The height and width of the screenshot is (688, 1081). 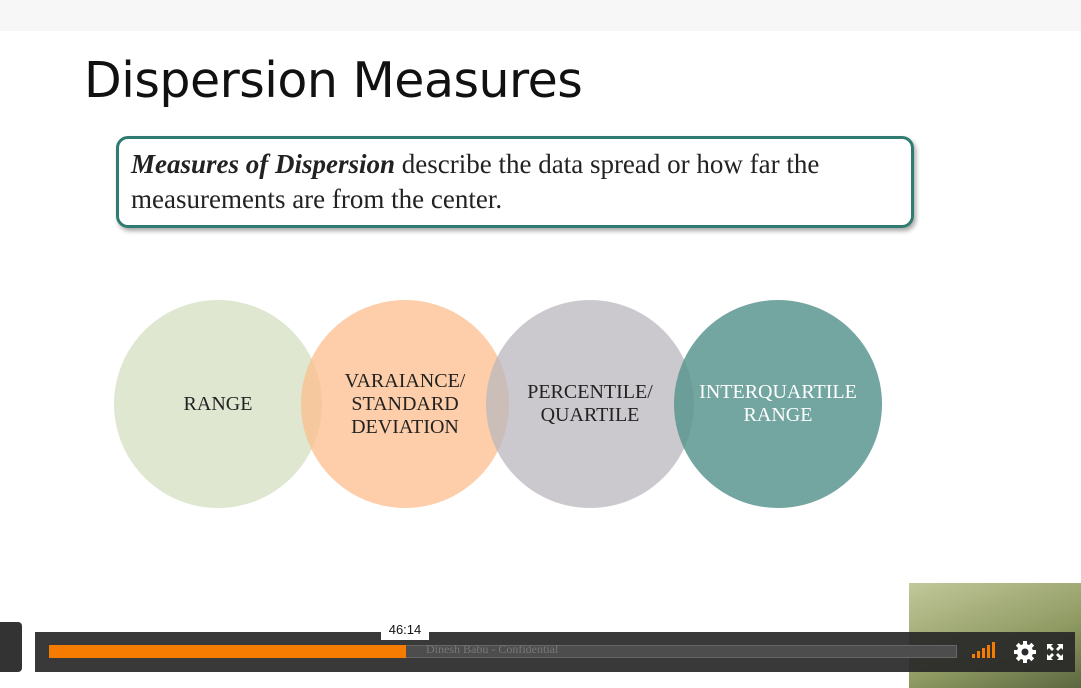 I want to click on circle-label: STANDARD, so click(x=405, y=403).